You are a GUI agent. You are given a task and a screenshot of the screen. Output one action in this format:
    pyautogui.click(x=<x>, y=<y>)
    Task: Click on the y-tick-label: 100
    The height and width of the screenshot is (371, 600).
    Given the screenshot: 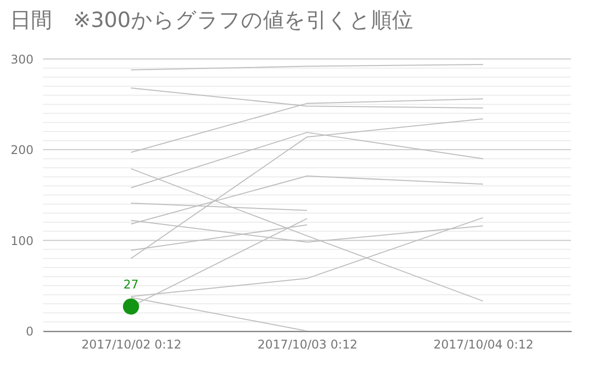 What is the action you would take?
    pyautogui.click(x=22, y=241)
    